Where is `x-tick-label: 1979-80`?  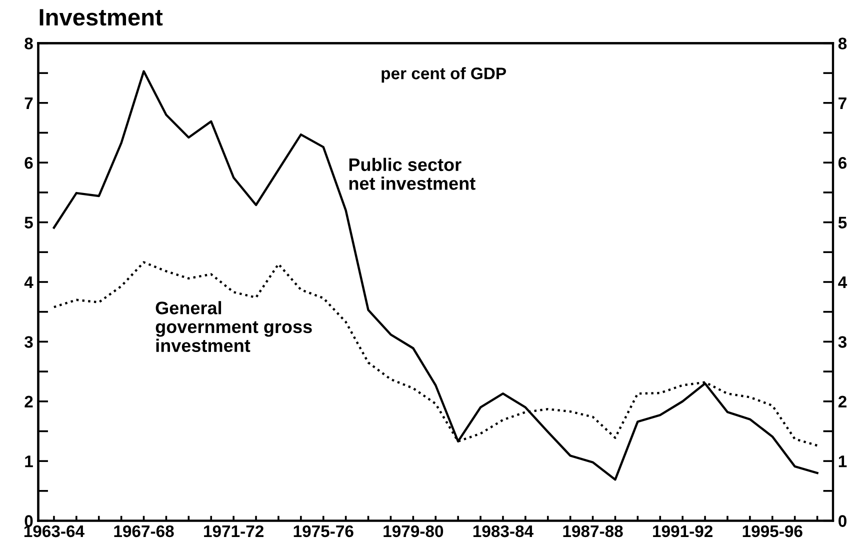 x-tick-label: 1979-80 is located at coordinates (414, 531).